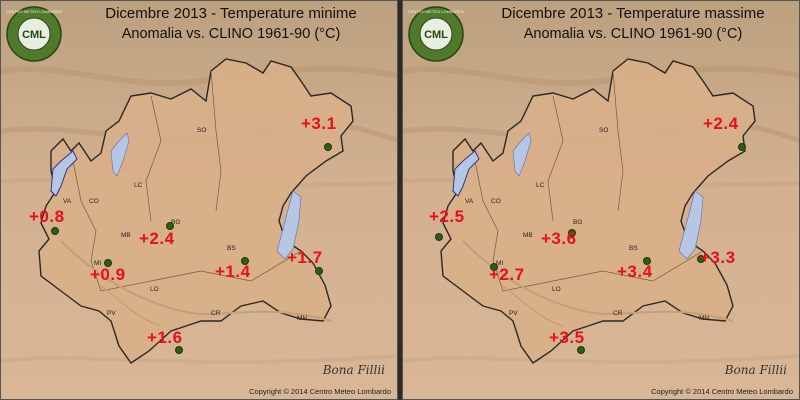 The height and width of the screenshot is (400, 800). Describe the element at coordinates (633, 13) in the screenshot. I see `map-title: Dicembre 2013 - Temperature massime` at that location.